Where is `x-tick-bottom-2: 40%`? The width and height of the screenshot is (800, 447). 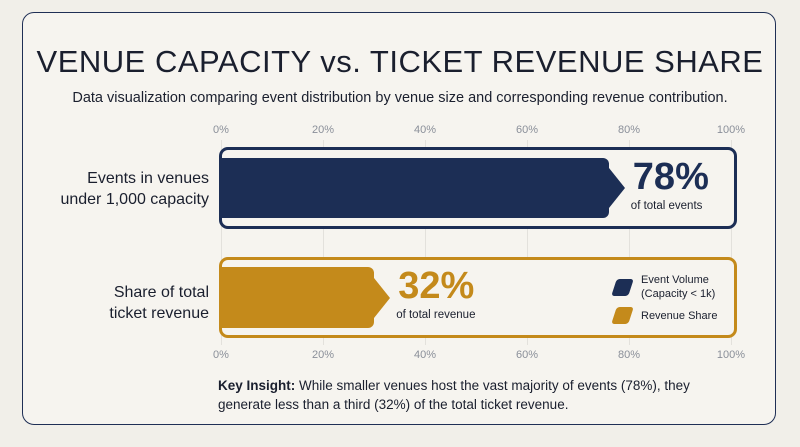
x-tick-bottom-2: 40% is located at coordinates (425, 355).